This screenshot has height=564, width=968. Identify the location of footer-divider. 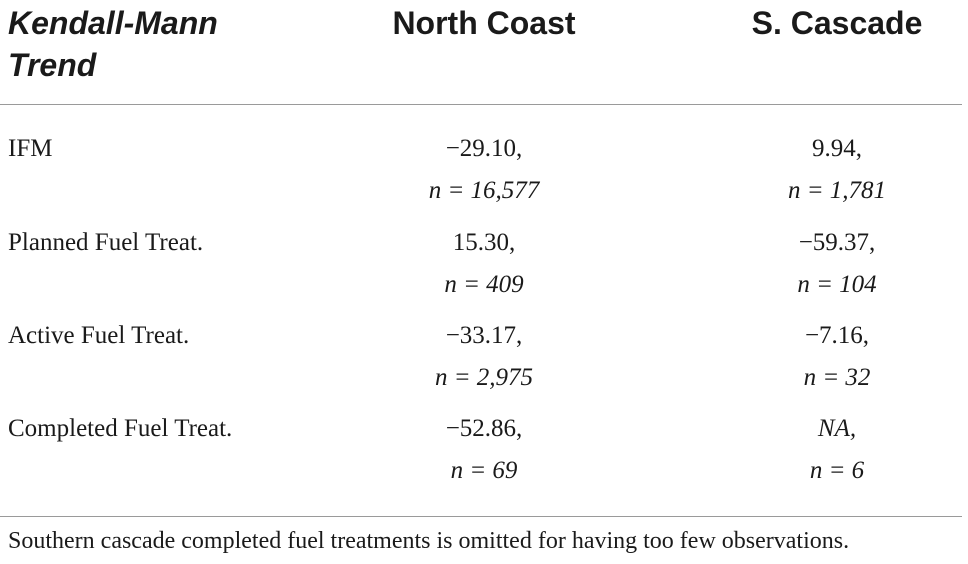
(481, 516).